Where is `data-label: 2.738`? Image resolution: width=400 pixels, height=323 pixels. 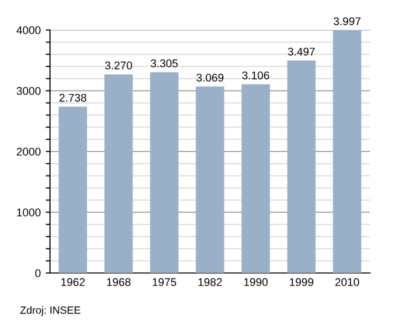
data-label: 2.738 is located at coordinates (73, 98).